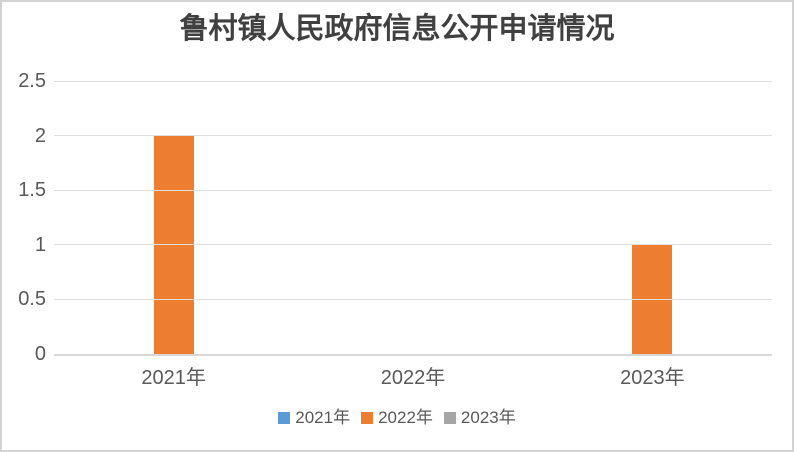  What do you see at coordinates (40, 135) in the screenshot?
I see `y-axis-tick-label: 2` at bounding box center [40, 135].